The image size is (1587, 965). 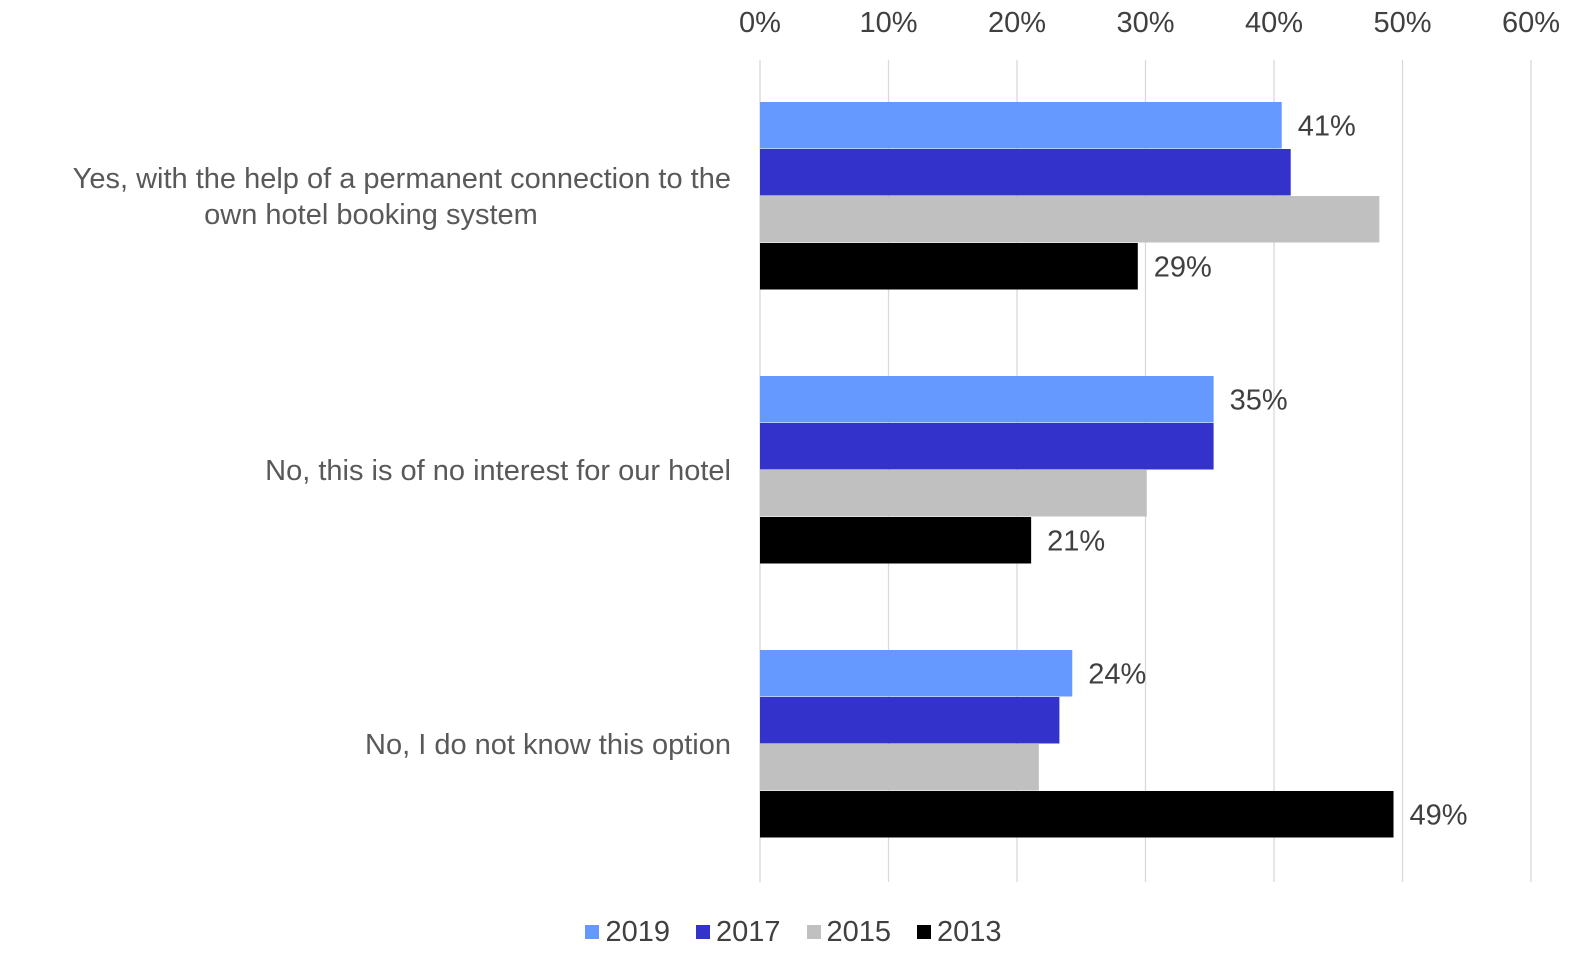 What do you see at coordinates (1327, 126) in the screenshot?
I see `data-label: 41%` at bounding box center [1327, 126].